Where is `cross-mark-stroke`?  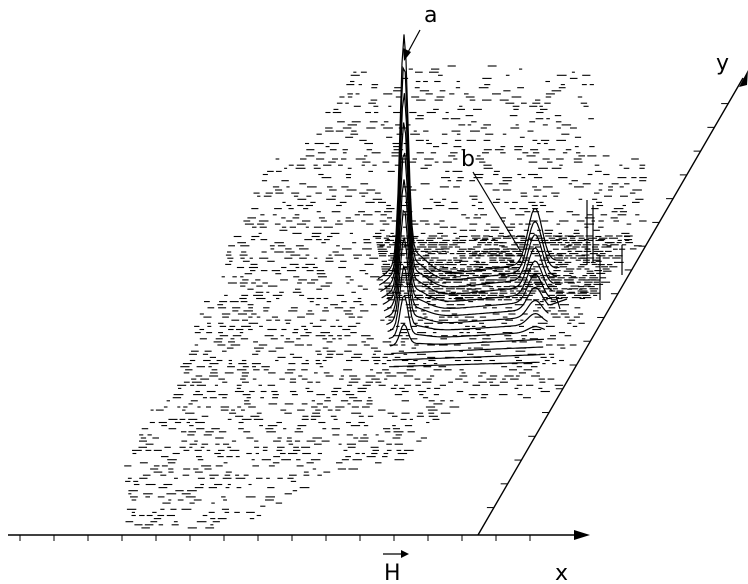
cross-mark-stroke is located at coordinates (558, 302).